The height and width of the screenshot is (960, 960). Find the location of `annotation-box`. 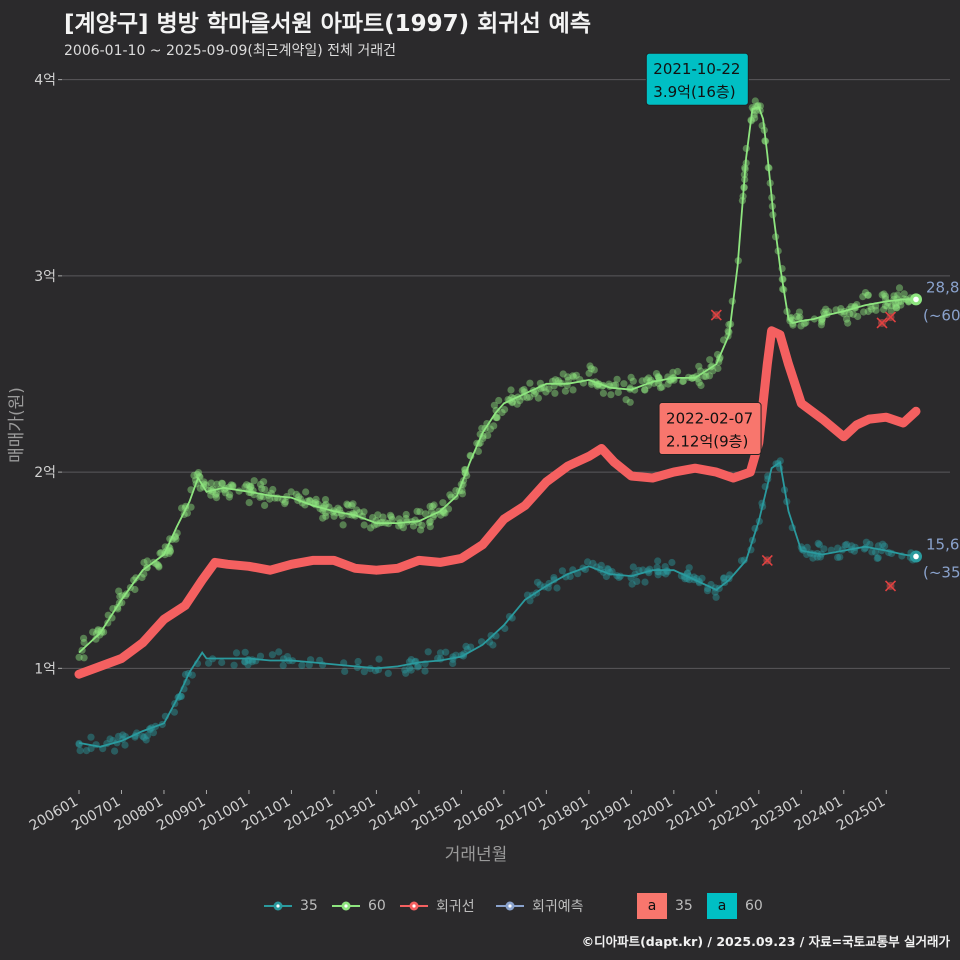

annotation-box is located at coordinates (697, 79).